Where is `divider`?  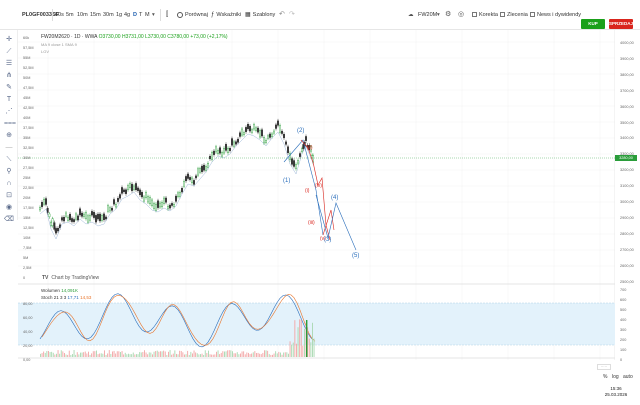 divider is located at coordinates (160, 15).